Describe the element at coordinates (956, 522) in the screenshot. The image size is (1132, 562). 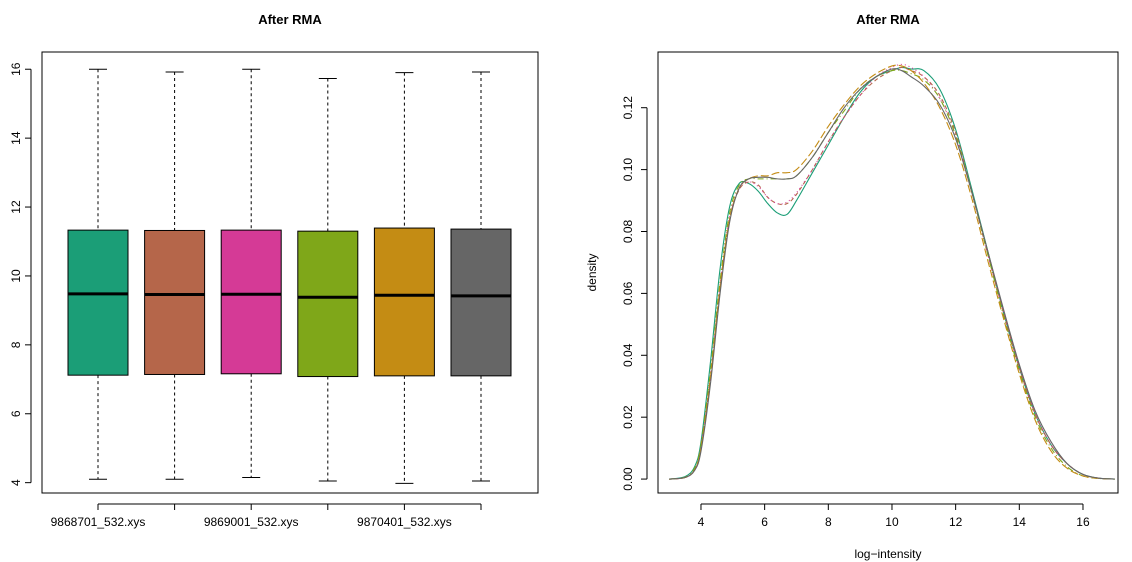
I see `x-tick-label: 12` at that location.